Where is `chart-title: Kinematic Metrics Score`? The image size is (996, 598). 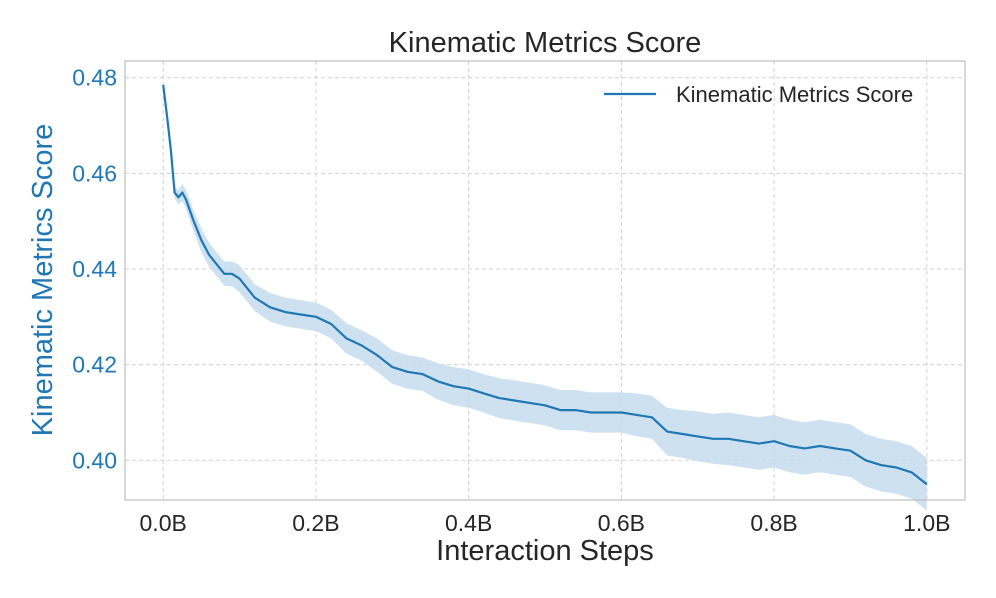 chart-title: Kinematic Metrics Score is located at coordinates (545, 43).